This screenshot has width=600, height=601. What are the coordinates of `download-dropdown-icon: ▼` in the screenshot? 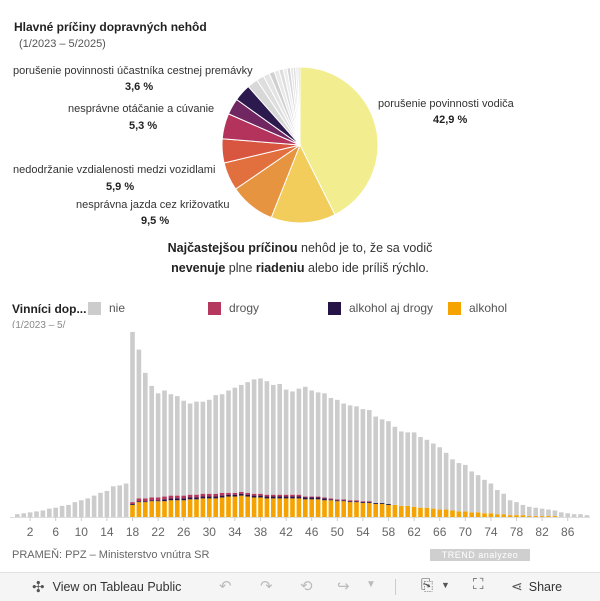 It's located at (445, 585).